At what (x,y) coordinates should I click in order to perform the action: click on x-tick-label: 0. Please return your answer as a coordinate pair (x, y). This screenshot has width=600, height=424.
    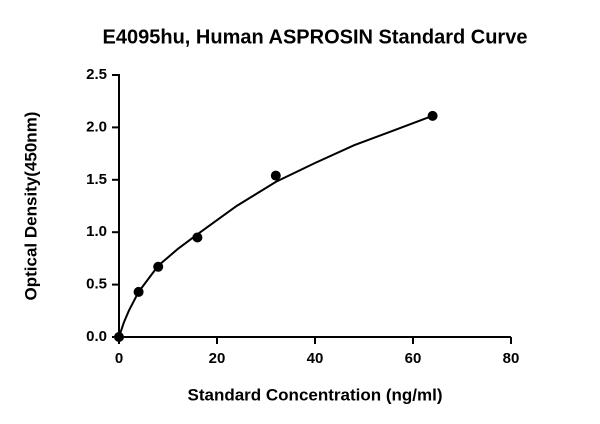
    Looking at the image, I should click on (119, 358).